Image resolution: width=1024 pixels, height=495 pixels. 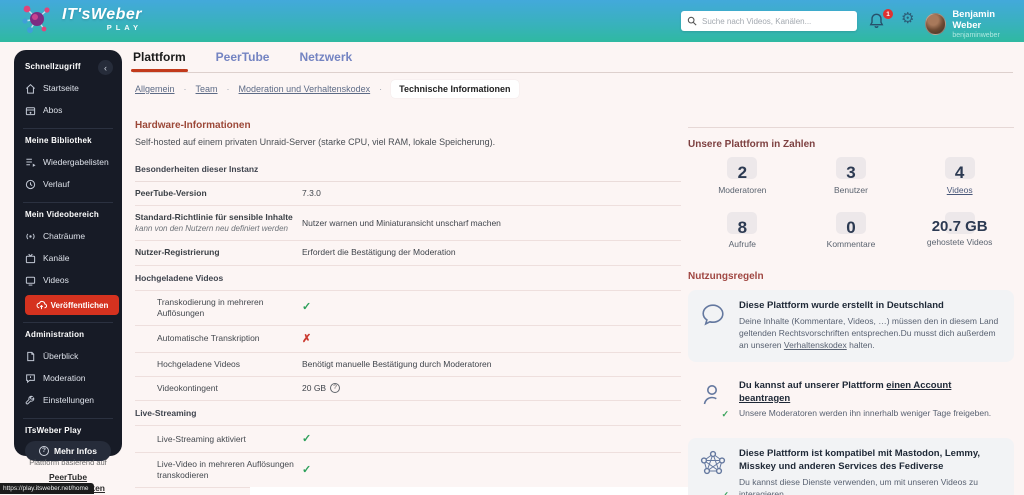 What do you see at coordinates (105, 67) in the screenshot?
I see `sidebar-collapse-button: ‹` at bounding box center [105, 67].